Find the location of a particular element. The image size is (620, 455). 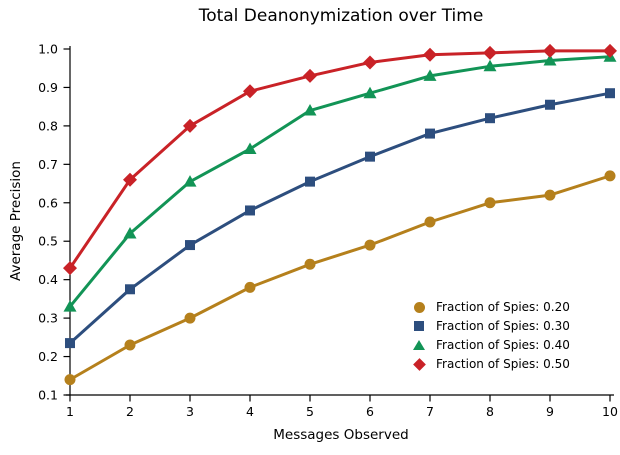

y-tick-label: 0.1 is located at coordinates (48, 395).